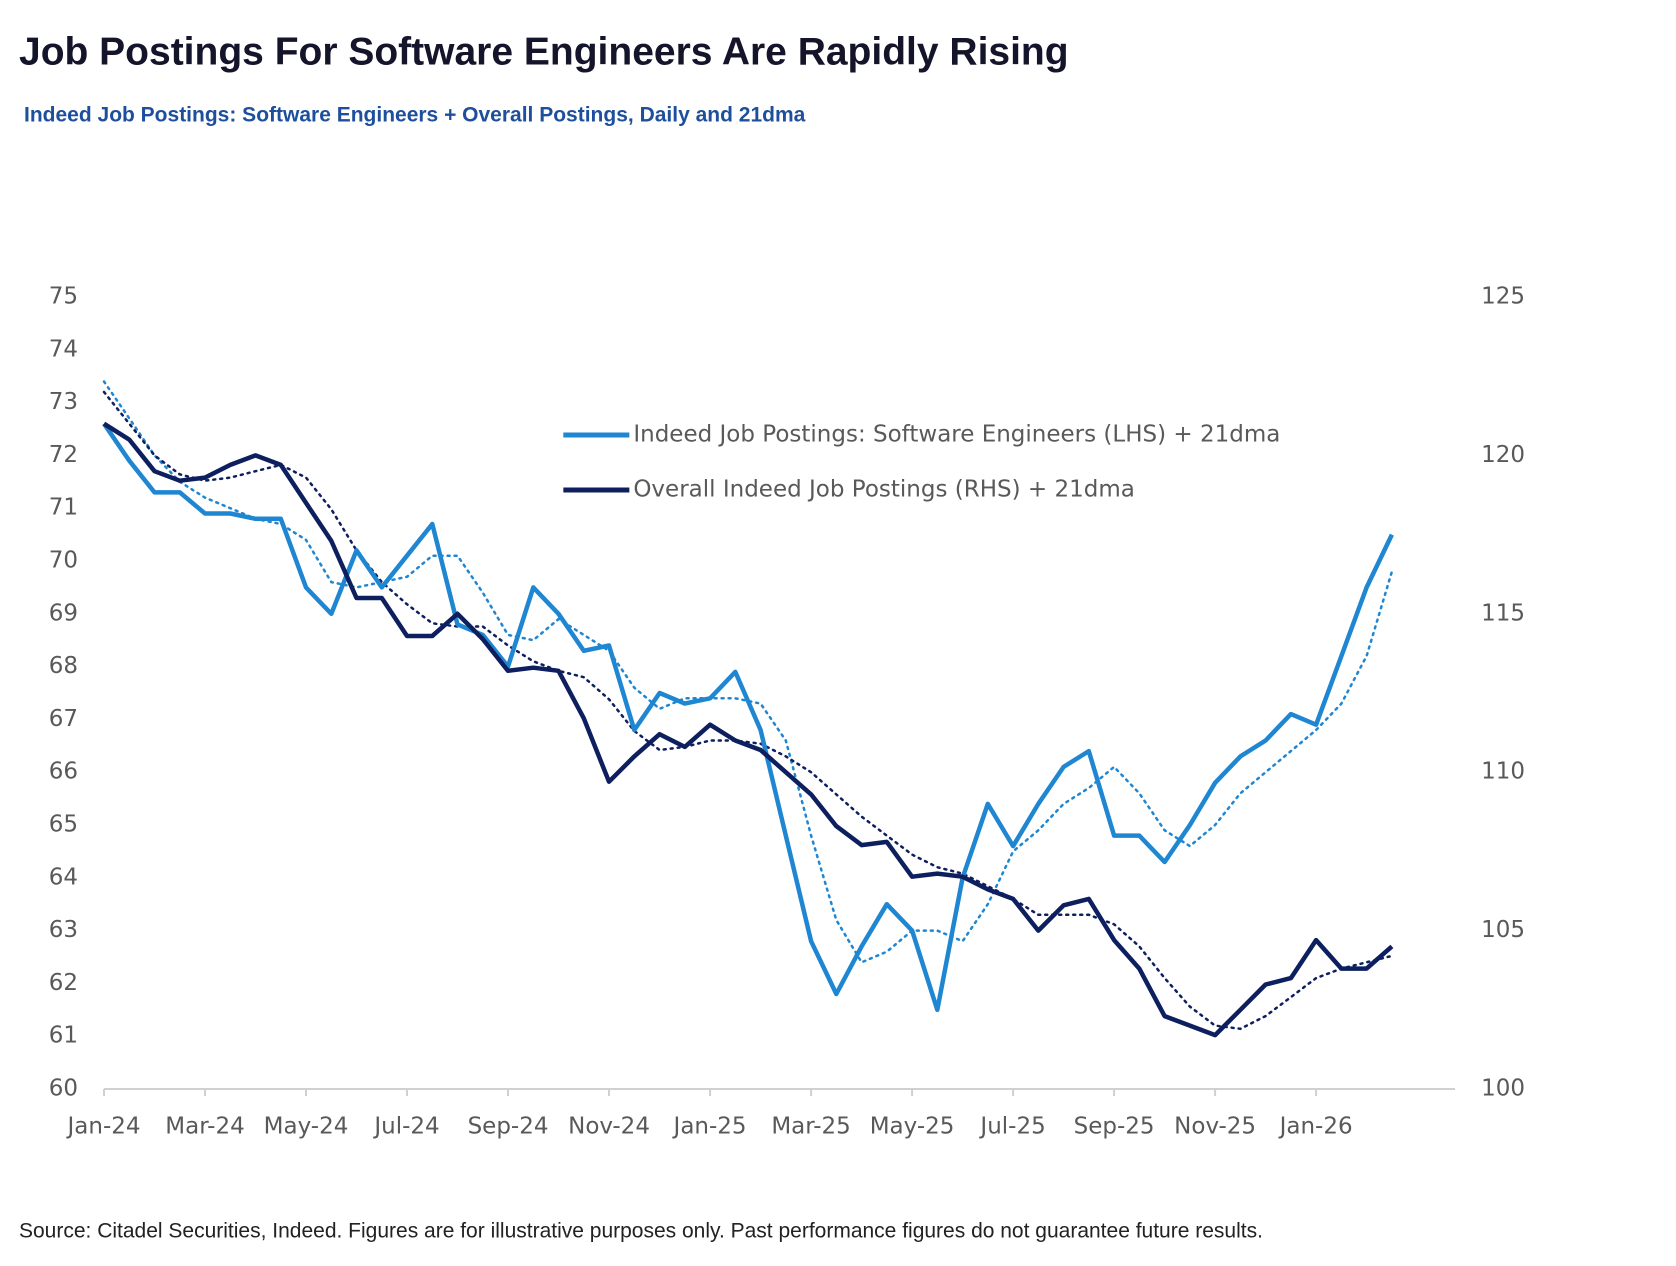 The width and height of the screenshot is (1676, 1266). What do you see at coordinates (405, 1127) in the screenshot?
I see `x-tick-label: Jul-24` at bounding box center [405, 1127].